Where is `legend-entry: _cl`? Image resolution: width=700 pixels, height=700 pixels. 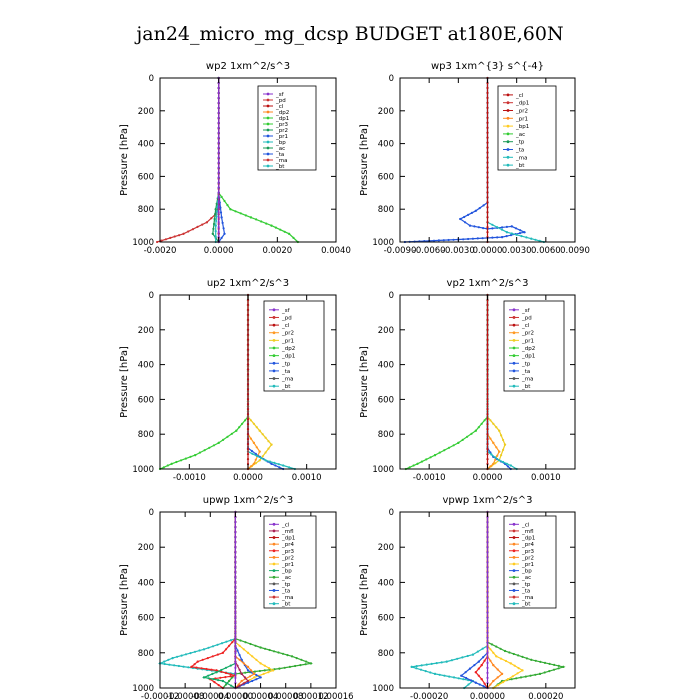 legend-entry: _cl is located at coordinates (279, 107).